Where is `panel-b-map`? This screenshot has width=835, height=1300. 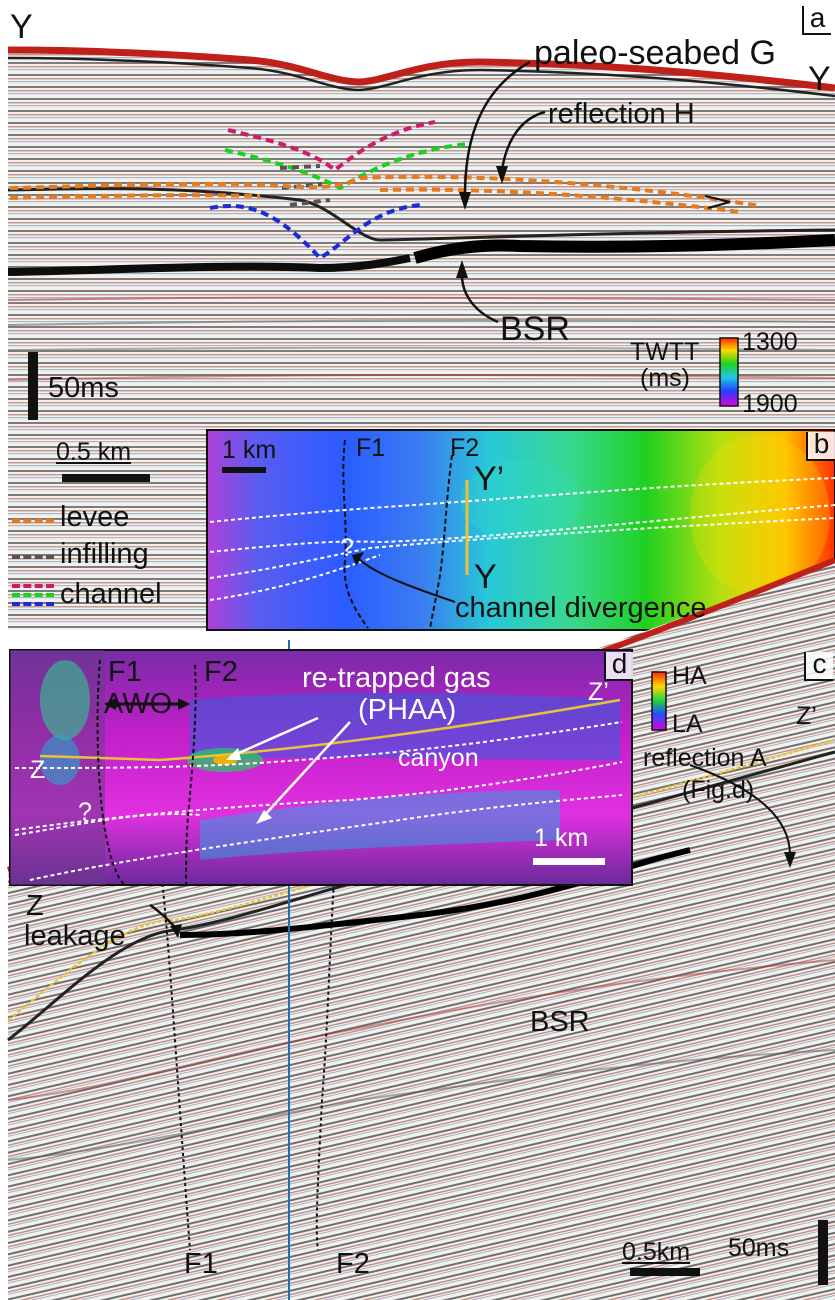 panel-b-map is located at coordinates (520, 530).